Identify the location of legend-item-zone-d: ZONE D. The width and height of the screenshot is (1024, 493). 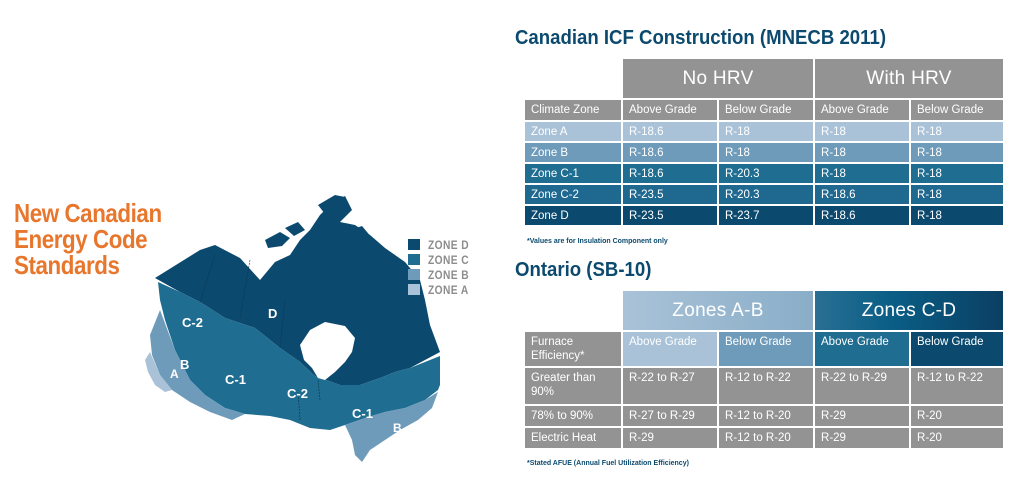
(442, 244).